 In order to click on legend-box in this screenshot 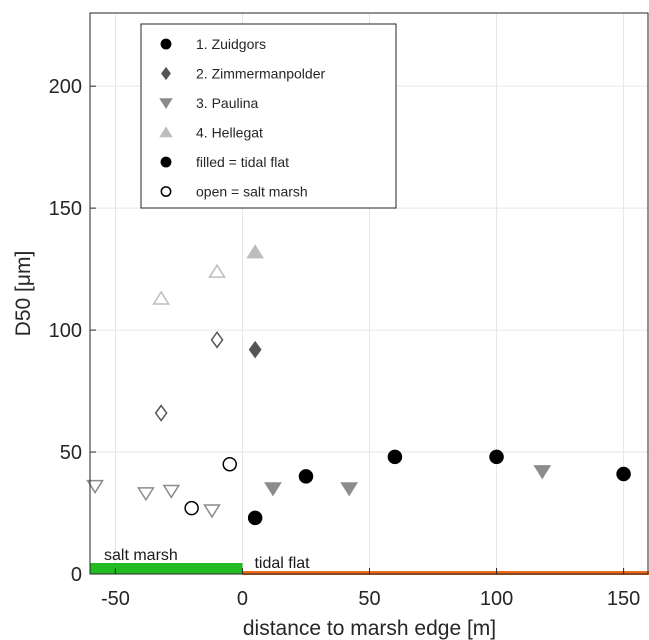, I will do `click(268, 116)`.